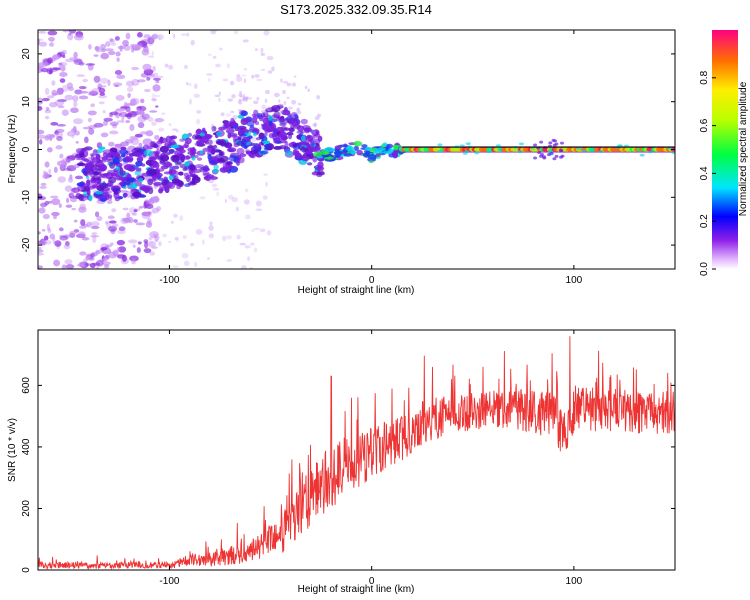 The height and width of the screenshot is (600, 750). What do you see at coordinates (725, 149) in the screenshot?
I see `colorbar-gradient` at bounding box center [725, 149].